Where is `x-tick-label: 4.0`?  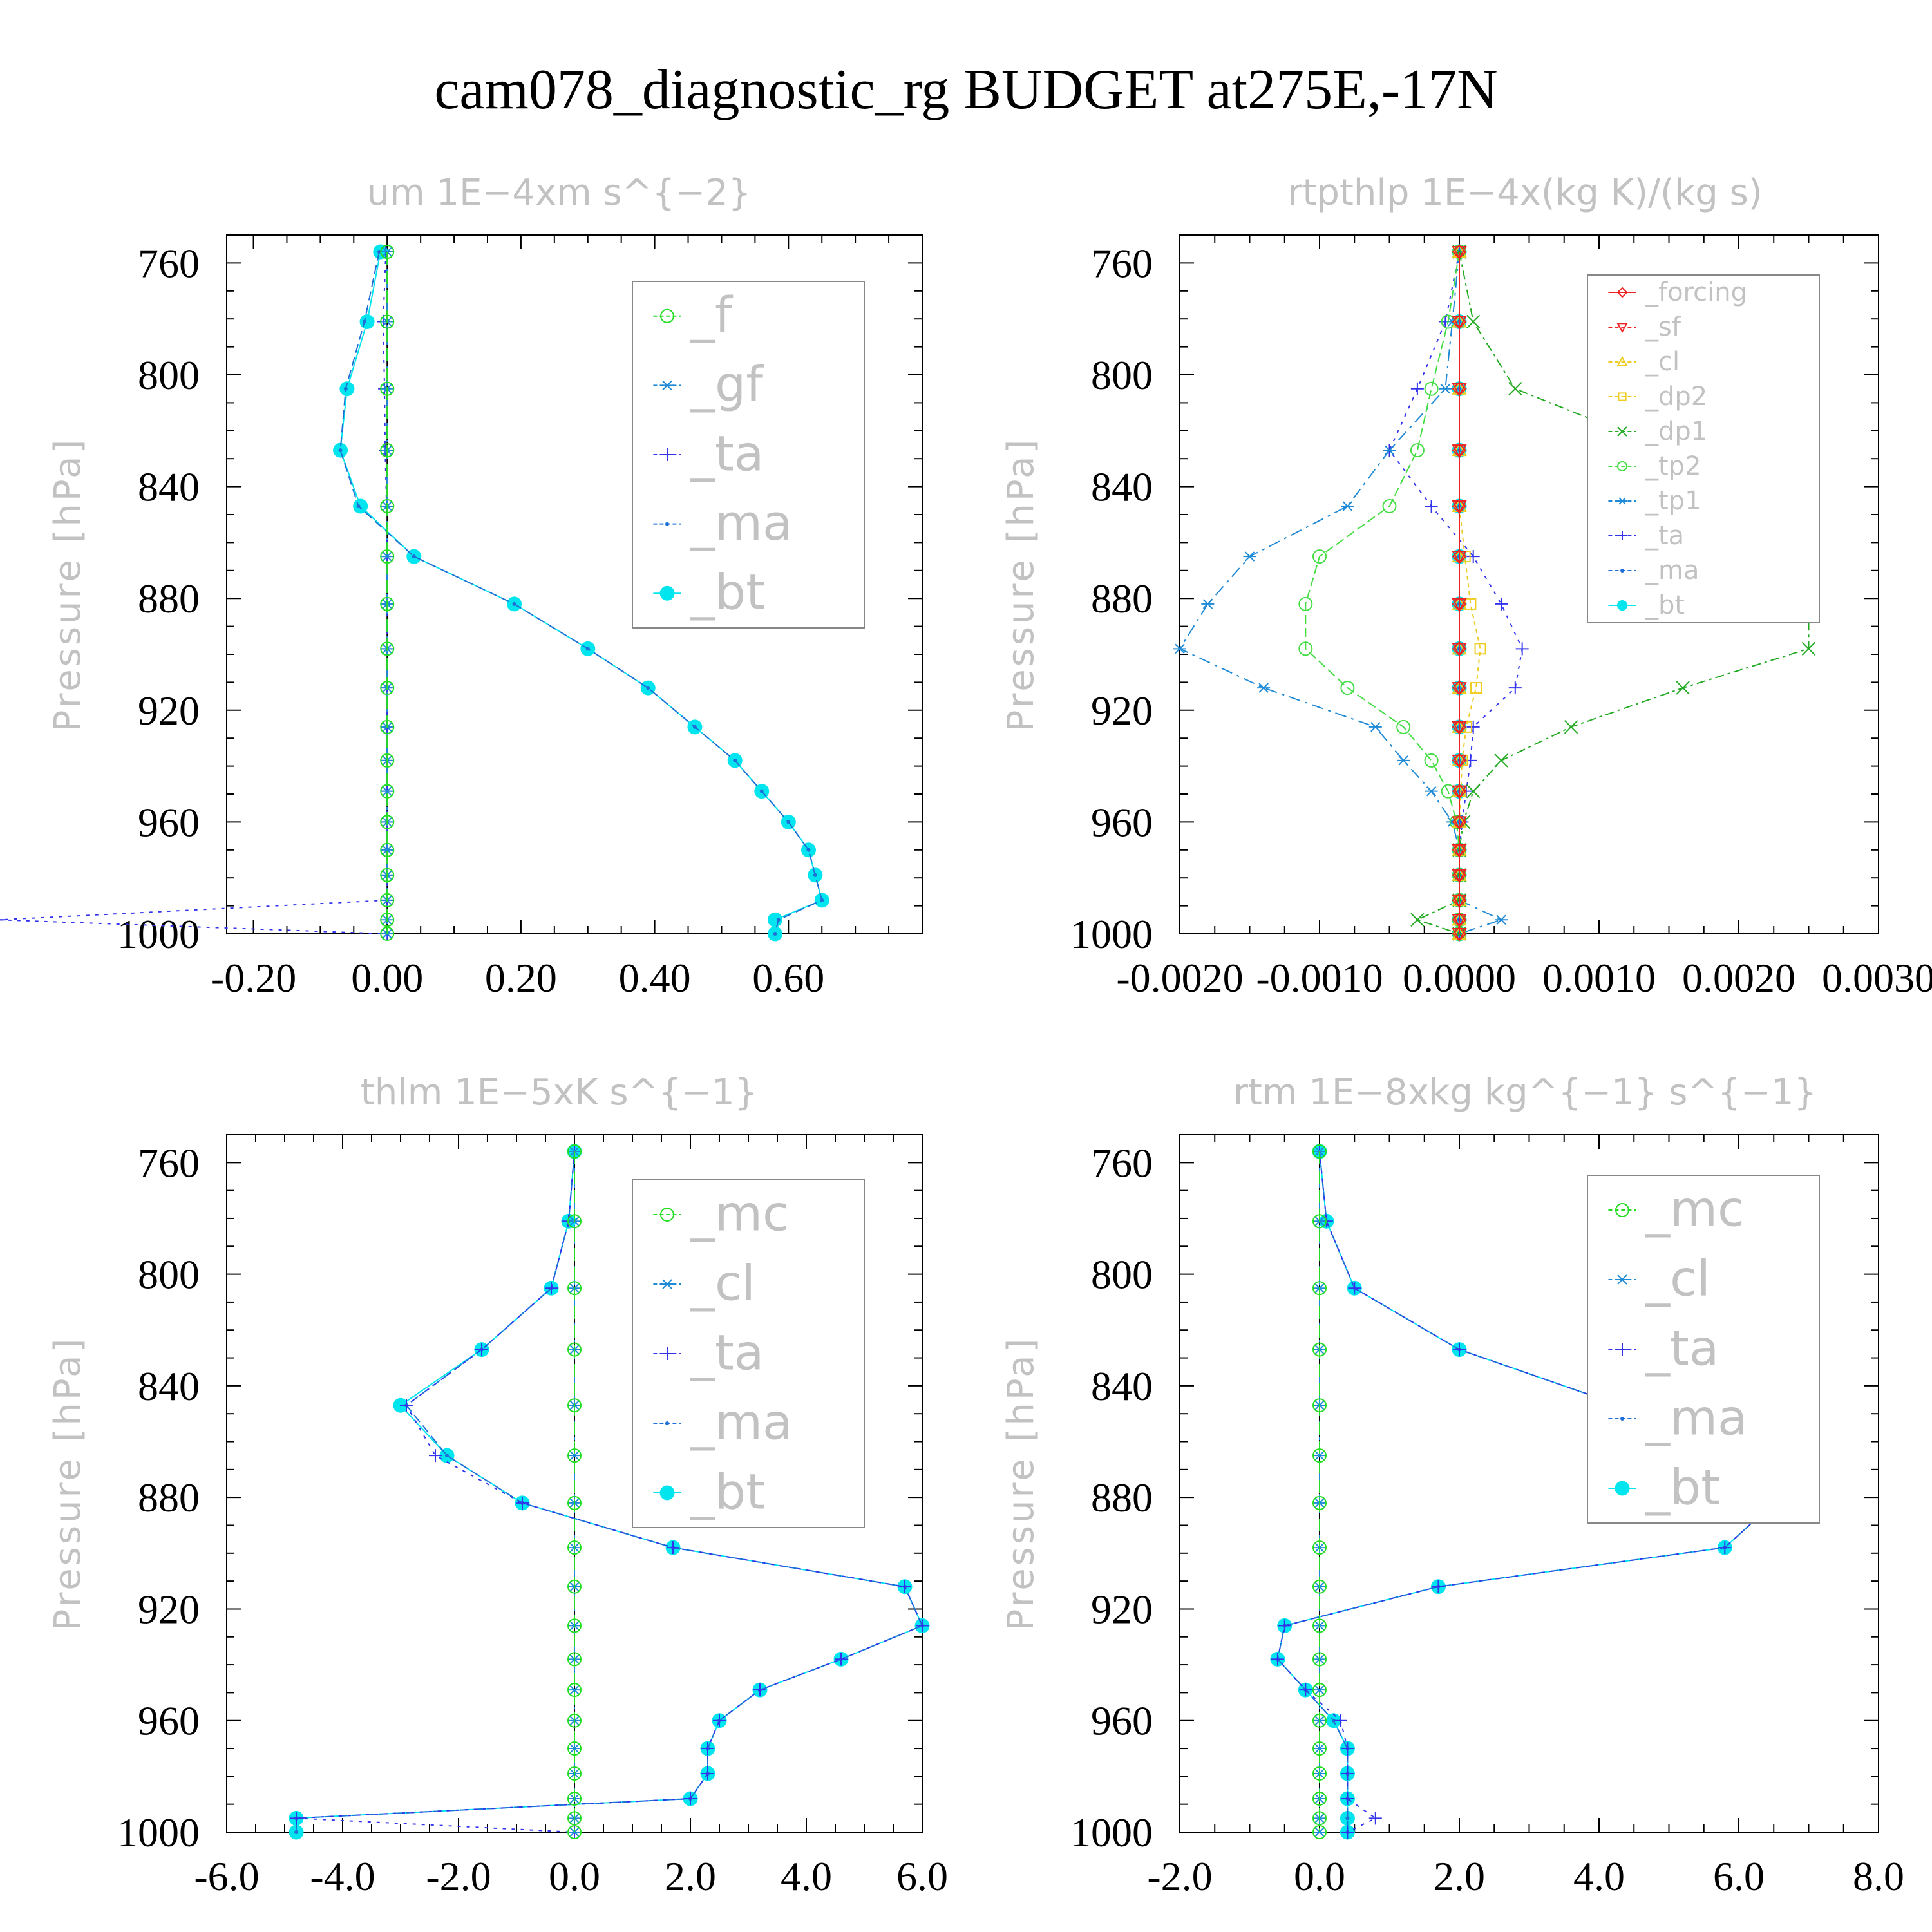 x-tick-label: 4.0 is located at coordinates (807, 1876).